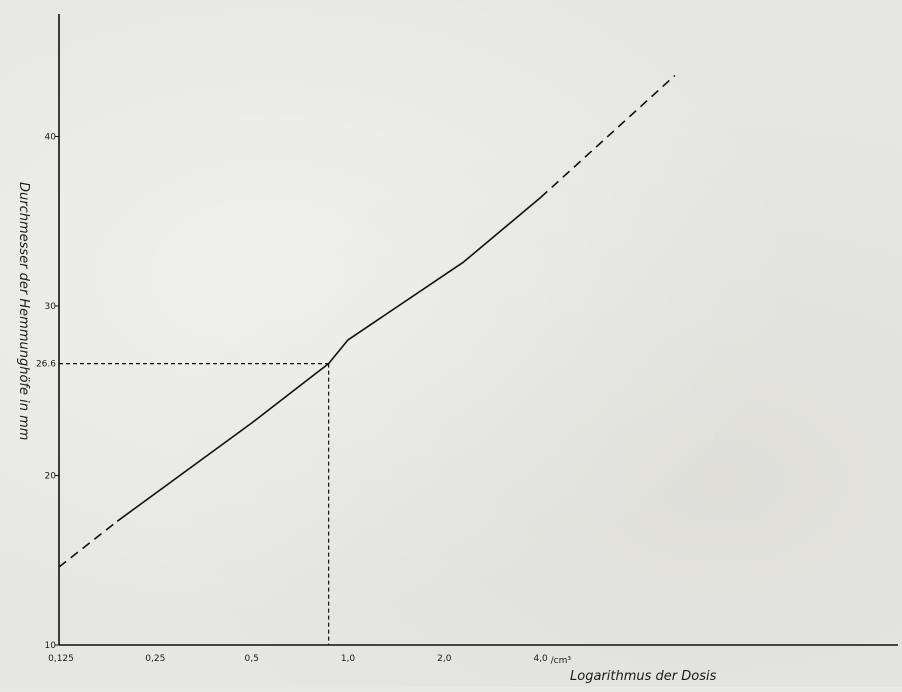 The image size is (902, 692). Describe the element at coordinates (46, 365) in the screenshot. I see `marked-value-label: 26.6` at that location.